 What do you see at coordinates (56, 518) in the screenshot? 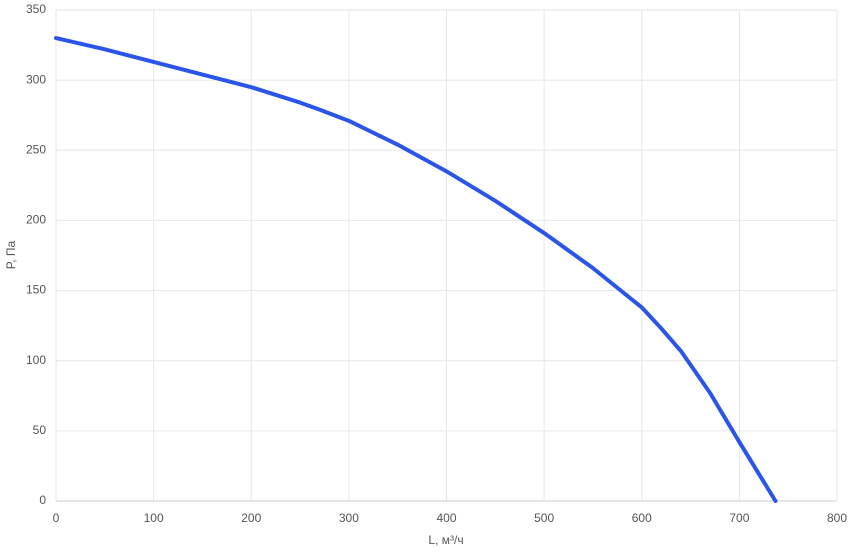
I see `x-tick-label: 0` at bounding box center [56, 518].